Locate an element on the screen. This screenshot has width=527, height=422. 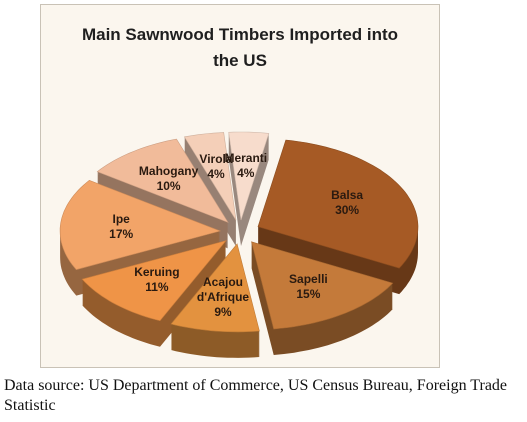
value-label: 11% is located at coordinates (157, 286).